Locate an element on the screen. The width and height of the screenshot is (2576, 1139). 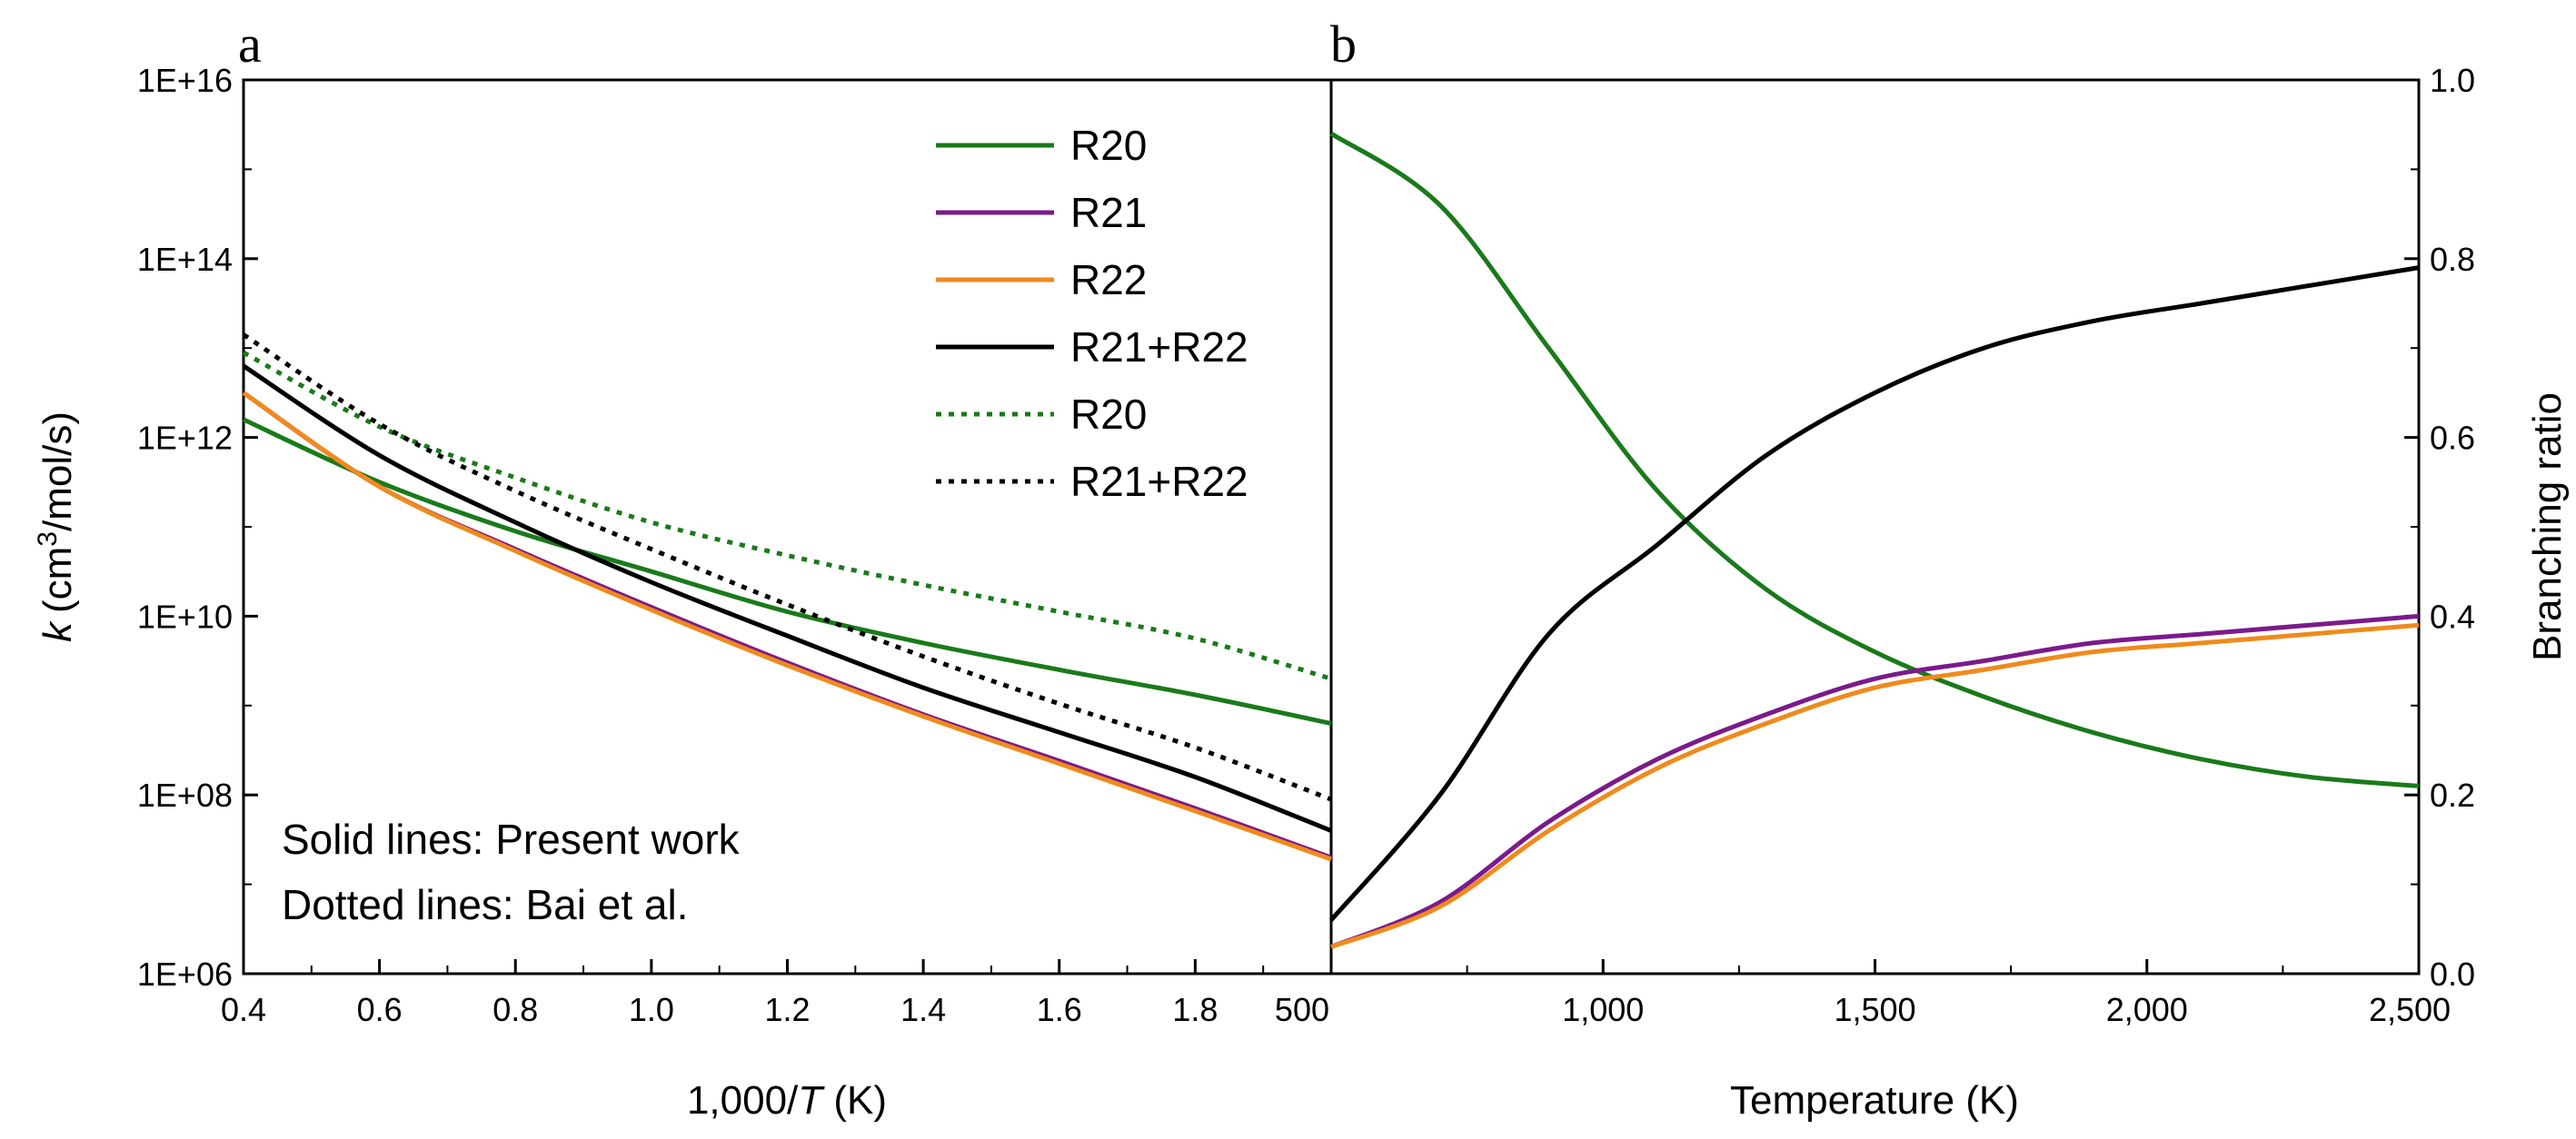
panel-a-xtick-label: 1.0 is located at coordinates (652, 1009).